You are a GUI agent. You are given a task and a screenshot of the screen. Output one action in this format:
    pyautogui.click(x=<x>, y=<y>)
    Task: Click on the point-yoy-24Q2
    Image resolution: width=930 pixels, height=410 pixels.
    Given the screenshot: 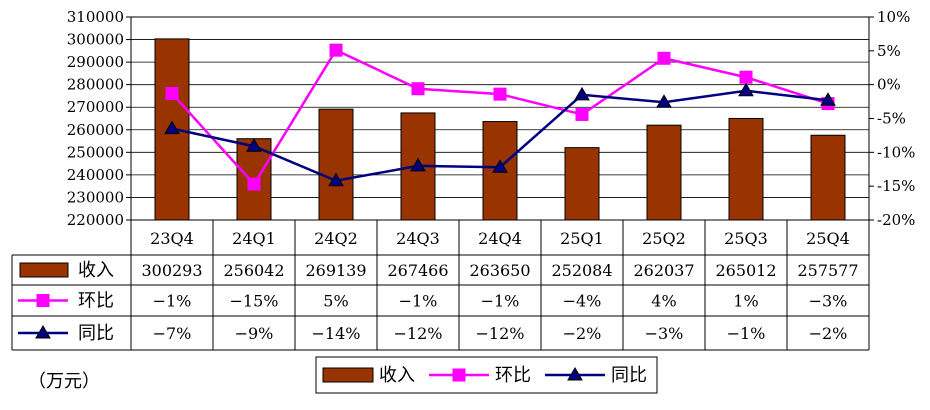 What is the action you would take?
    pyautogui.click(x=336, y=179)
    